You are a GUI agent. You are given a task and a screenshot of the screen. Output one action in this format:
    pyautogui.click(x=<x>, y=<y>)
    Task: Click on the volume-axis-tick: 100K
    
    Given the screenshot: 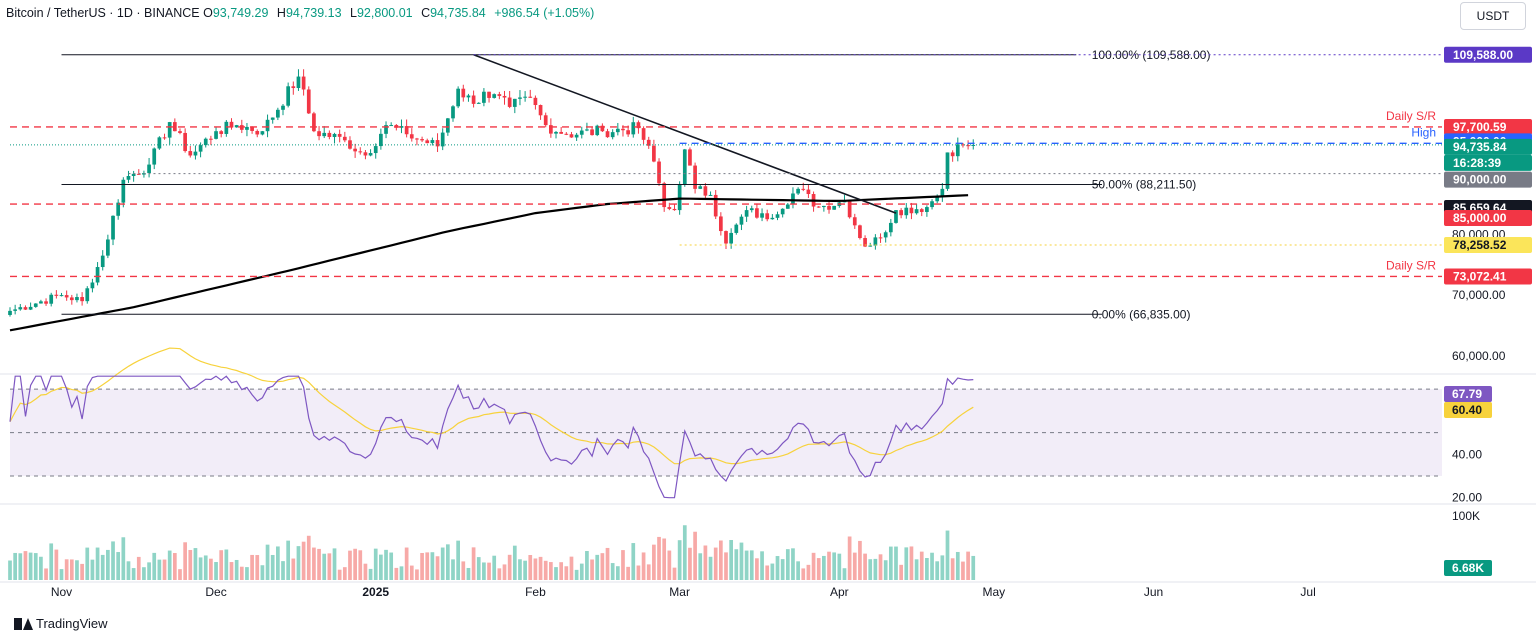 What is the action you would take?
    pyautogui.click(x=1466, y=516)
    